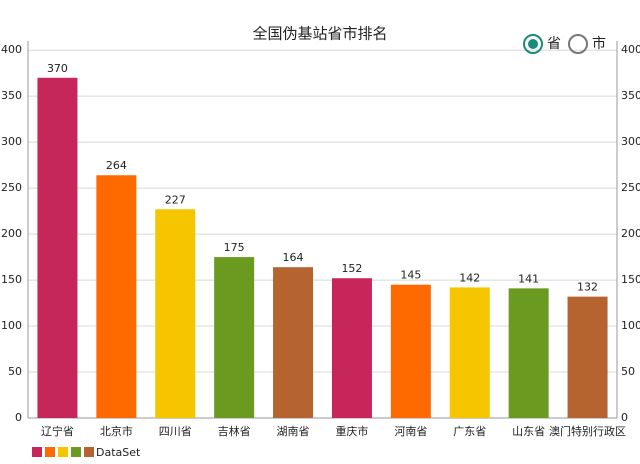 Image resolution: width=640 pixels, height=464 pixels. What do you see at coordinates (554, 44) in the screenshot?
I see `radio-label: 省` at bounding box center [554, 44].